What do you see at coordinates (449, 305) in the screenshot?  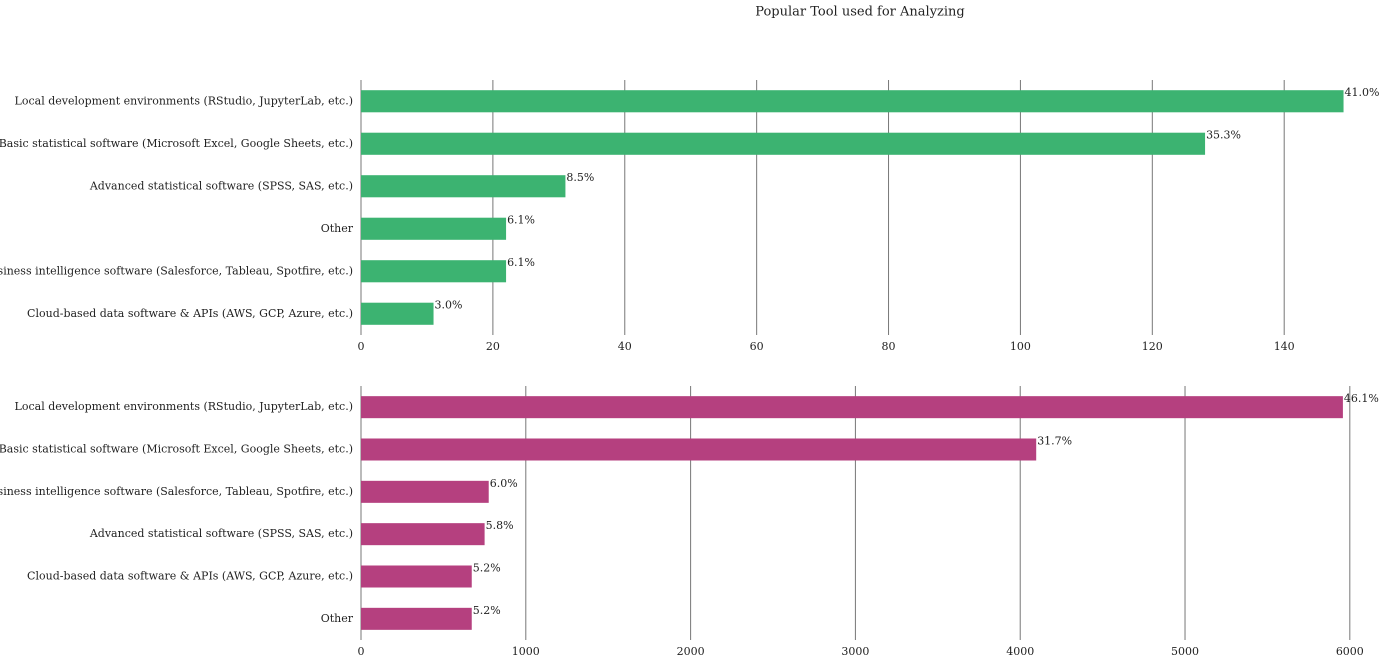 I see `value-label: 3.0%` at bounding box center [449, 305].